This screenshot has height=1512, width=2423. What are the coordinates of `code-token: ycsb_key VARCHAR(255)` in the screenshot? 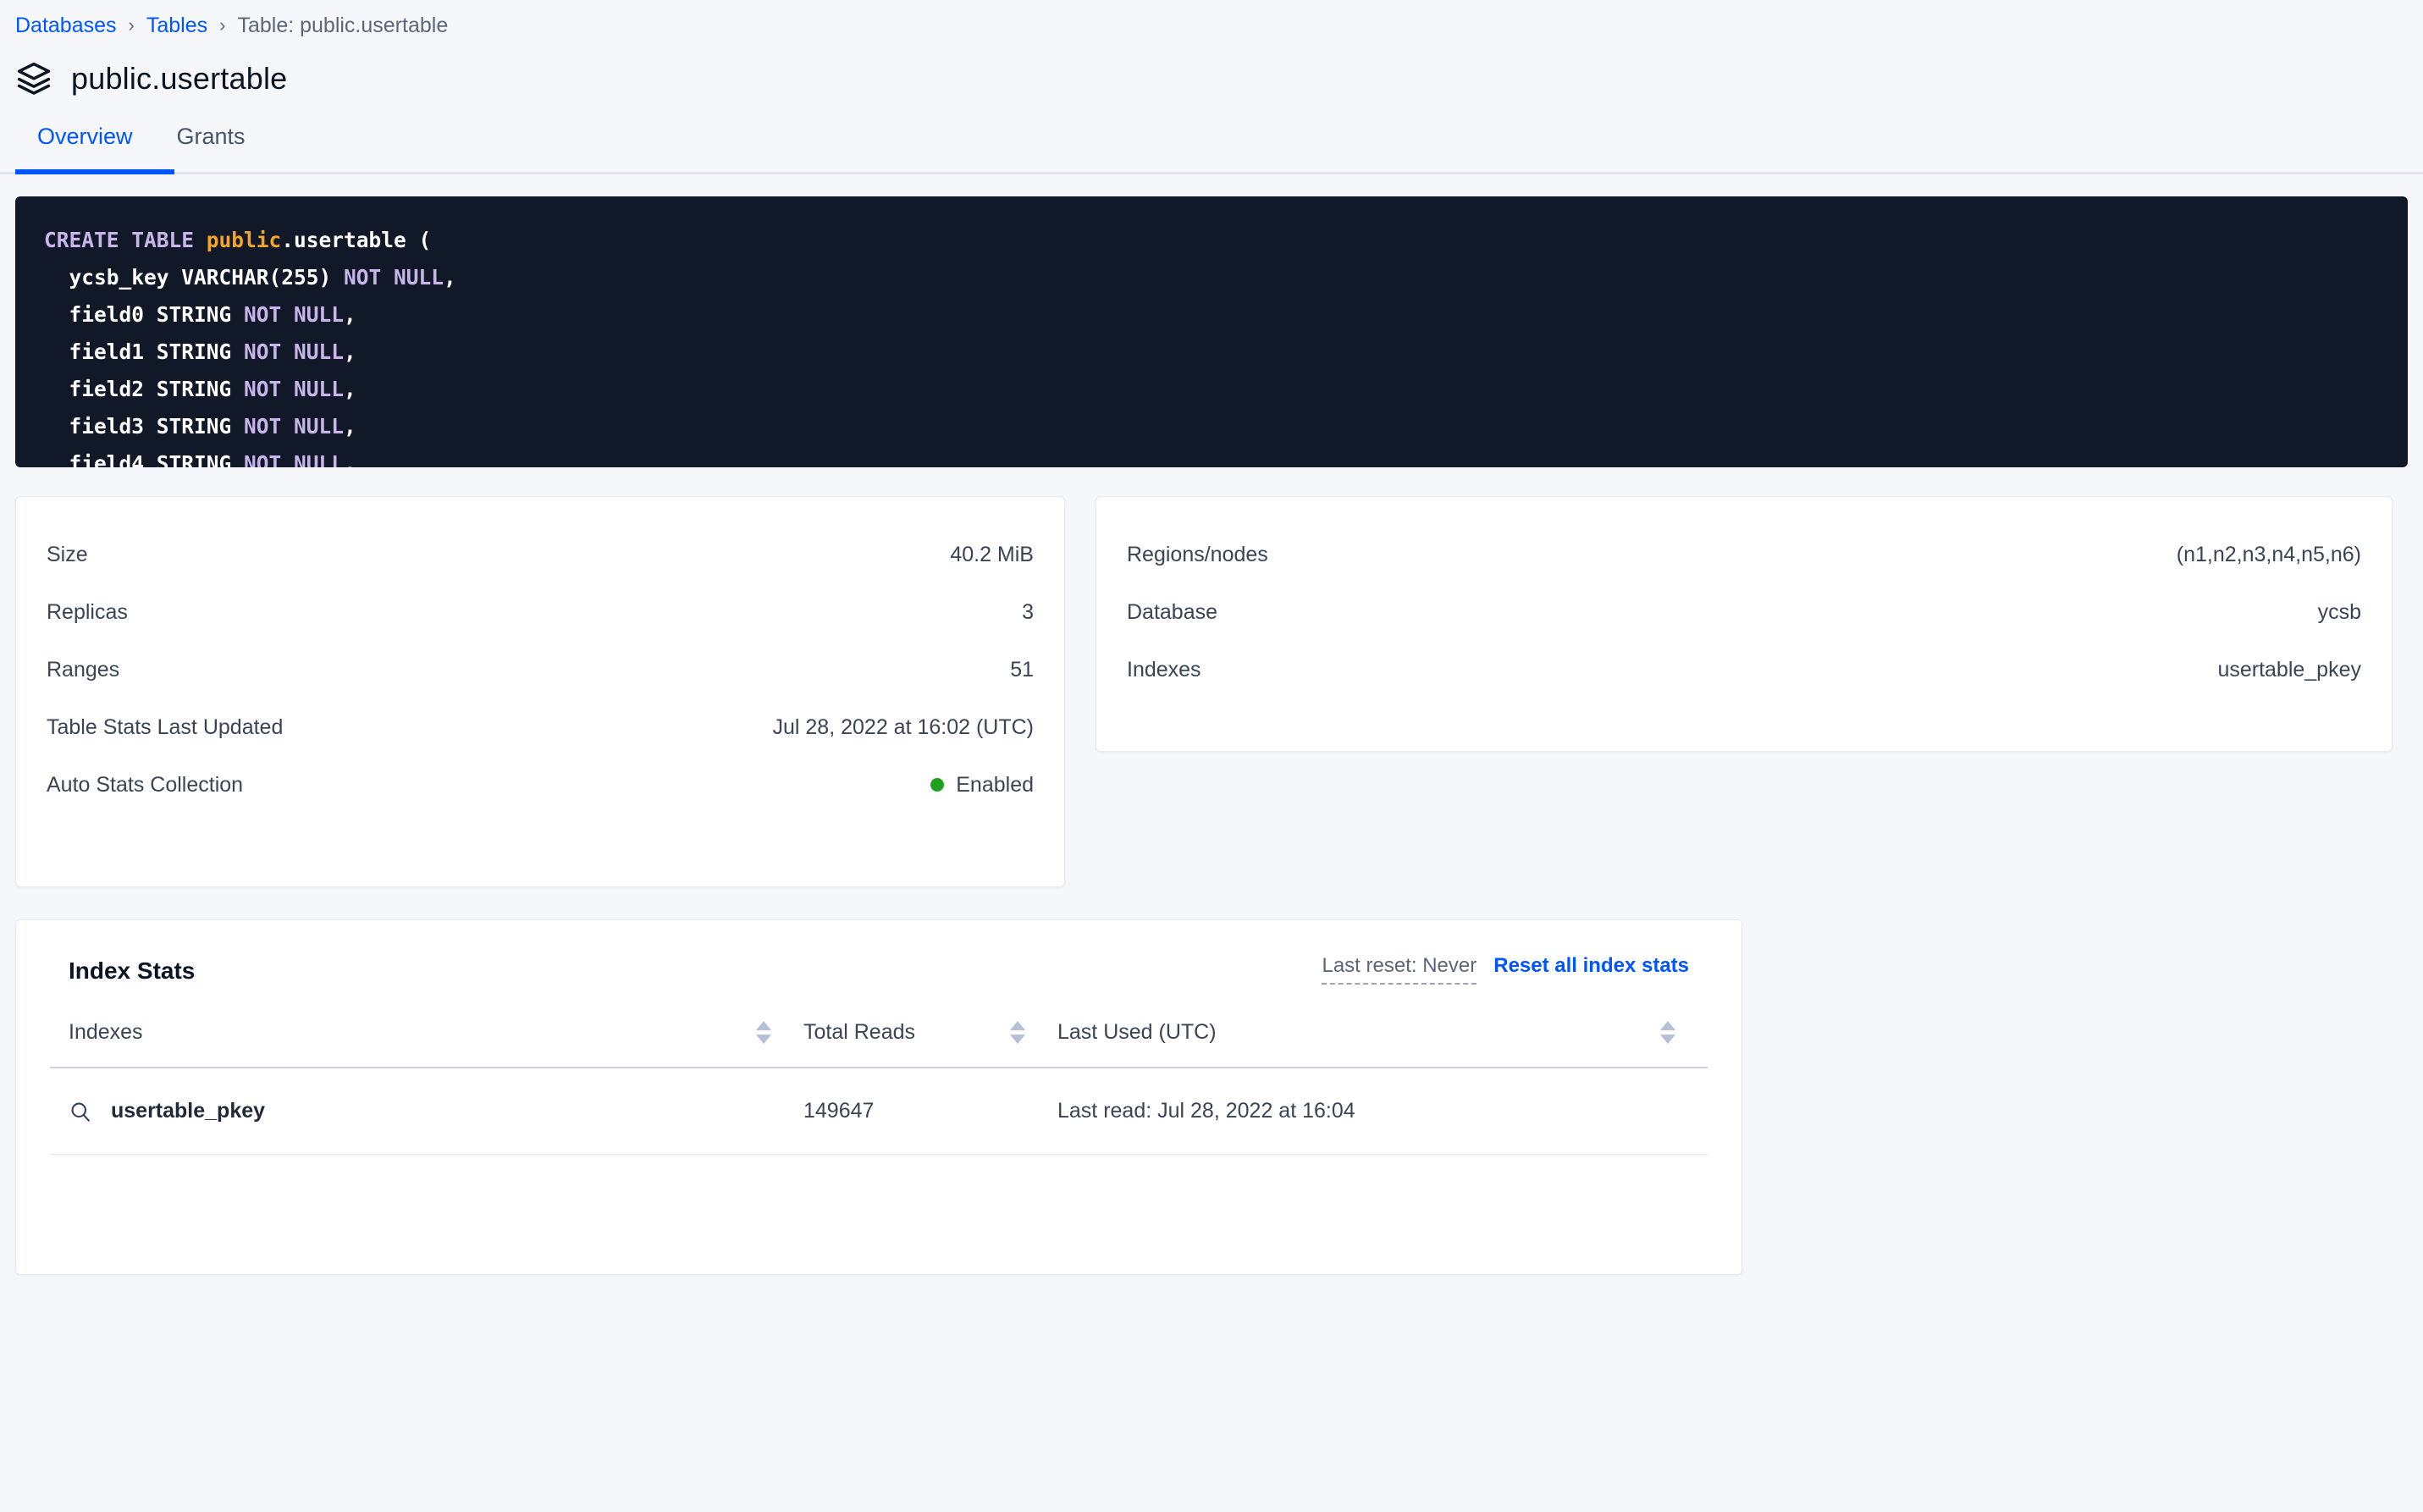 It's located at (194, 277).